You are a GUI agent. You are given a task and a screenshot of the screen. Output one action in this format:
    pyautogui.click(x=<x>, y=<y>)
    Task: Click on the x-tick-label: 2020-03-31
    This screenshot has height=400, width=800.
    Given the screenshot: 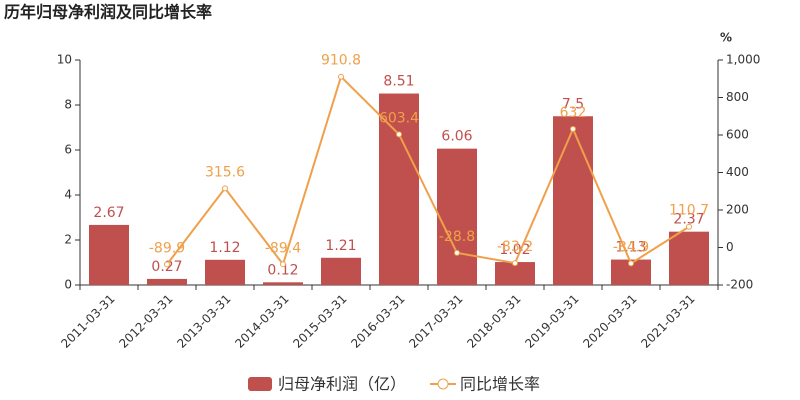 What is the action you would take?
    pyautogui.click(x=609, y=321)
    